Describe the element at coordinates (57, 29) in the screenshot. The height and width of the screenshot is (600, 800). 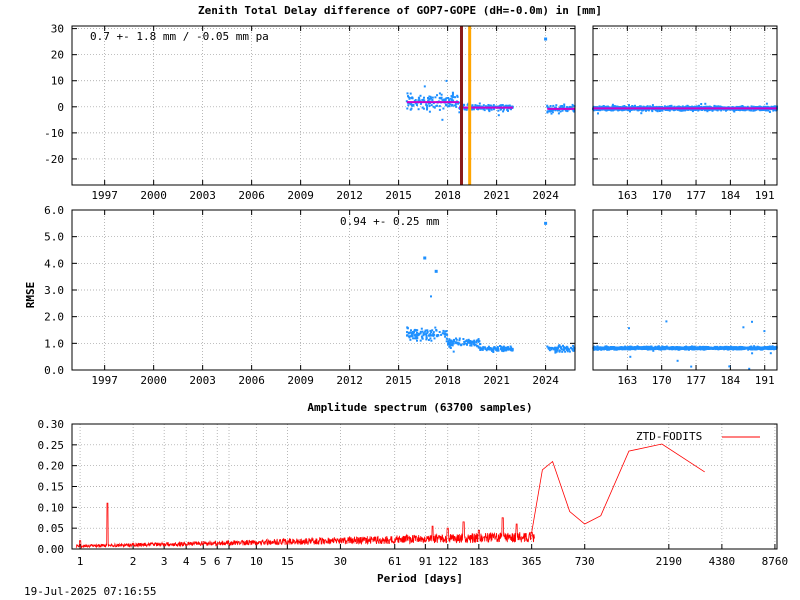
I see `y-tick-label: 30` at that location.